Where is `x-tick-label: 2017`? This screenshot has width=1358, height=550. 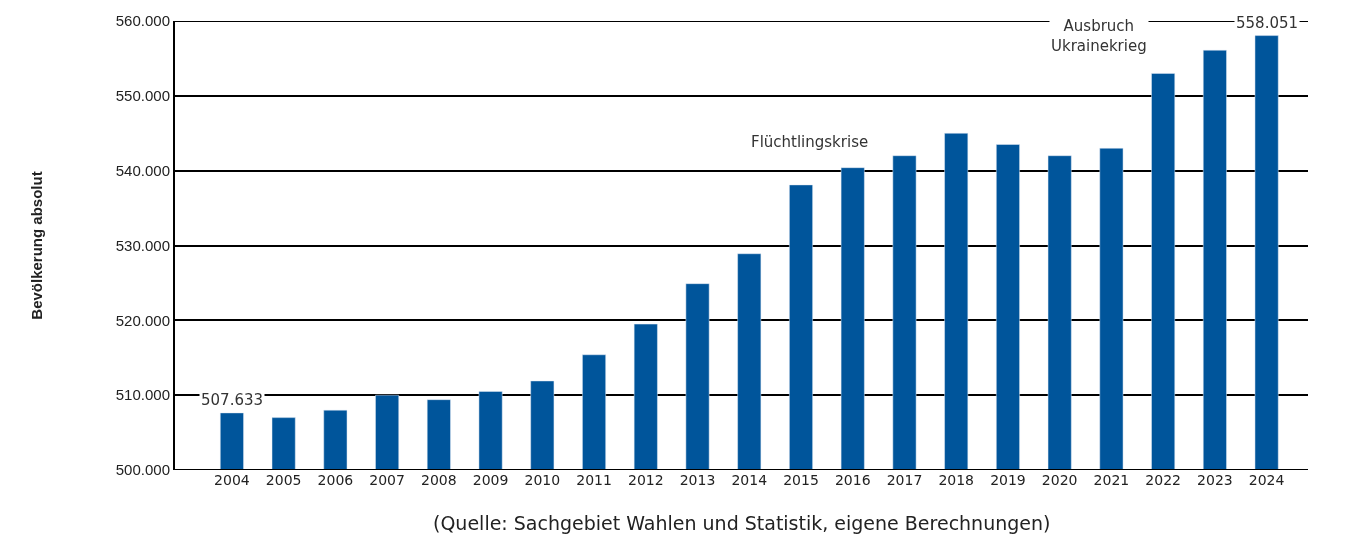 x-tick-label: 2017 is located at coordinates (904, 480).